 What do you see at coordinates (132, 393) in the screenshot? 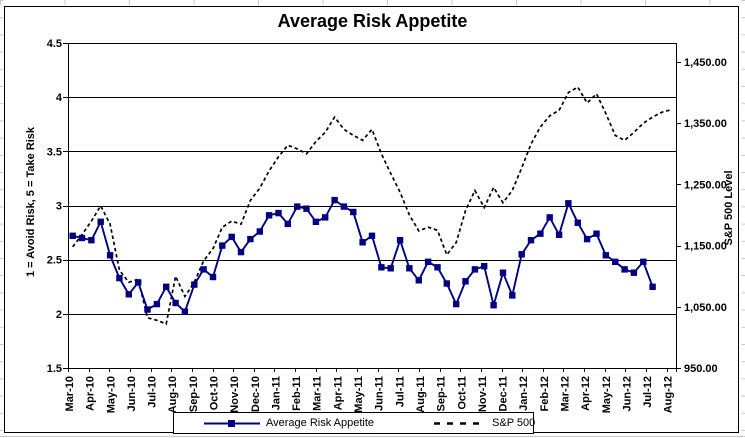
I see `svg-text: Jun-10` at bounding box center [132, 393].